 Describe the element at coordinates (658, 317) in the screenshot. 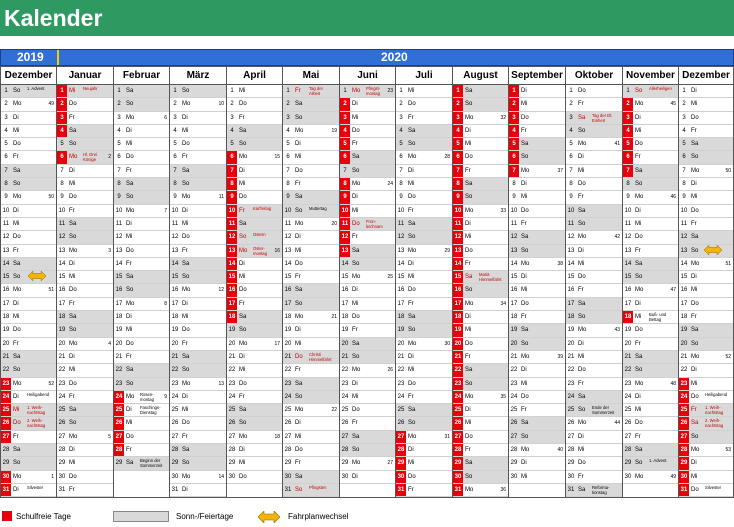

I see `holiday-note: Buß- und Bettag` at that location.